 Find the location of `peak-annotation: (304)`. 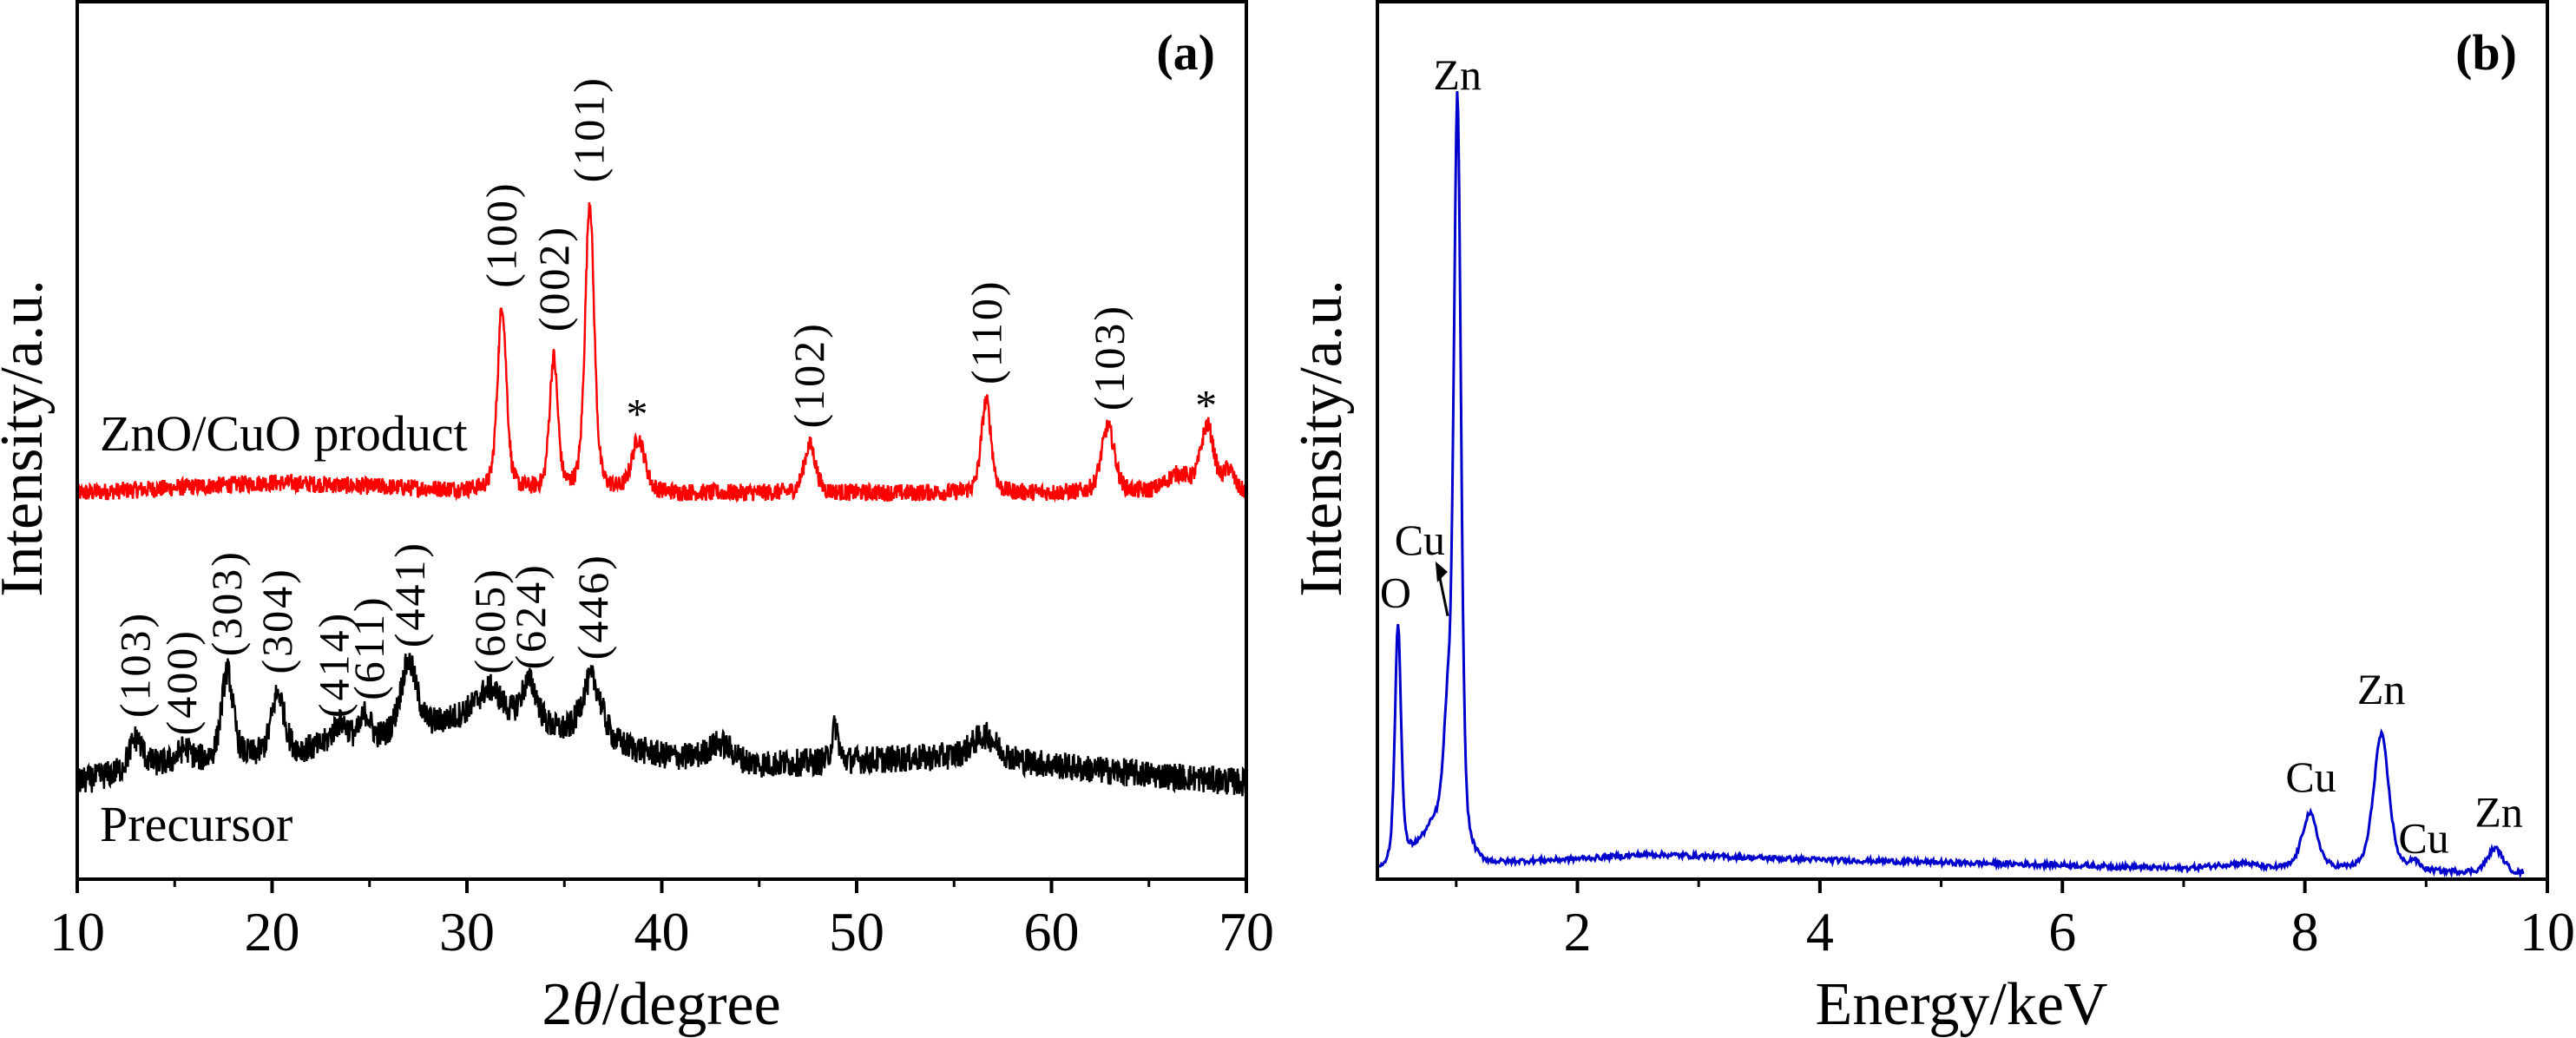

peak-annotation: (304) is located at coordinates (277, 620).